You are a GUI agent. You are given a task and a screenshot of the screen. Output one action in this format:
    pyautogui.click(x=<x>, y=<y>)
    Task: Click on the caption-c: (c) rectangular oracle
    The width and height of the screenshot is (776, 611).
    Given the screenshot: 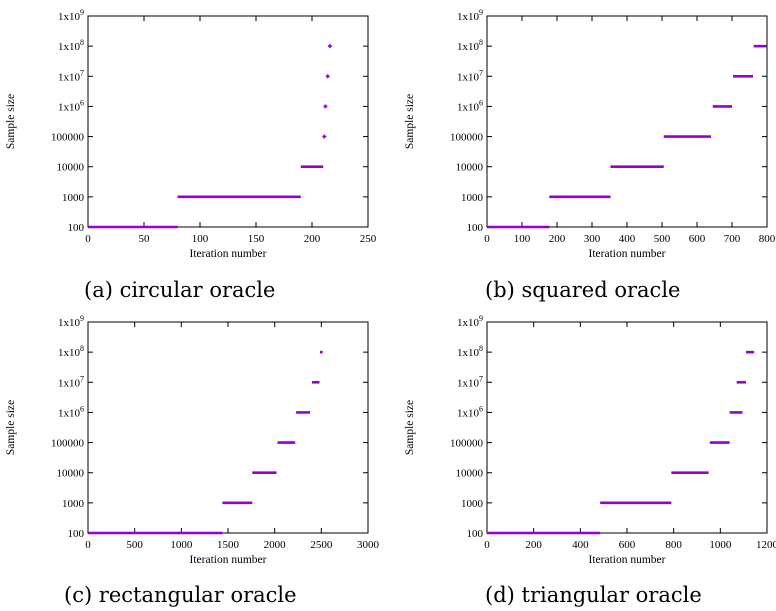 What is the action you would take?
    pyautogui.click(x=180, y=595)
    